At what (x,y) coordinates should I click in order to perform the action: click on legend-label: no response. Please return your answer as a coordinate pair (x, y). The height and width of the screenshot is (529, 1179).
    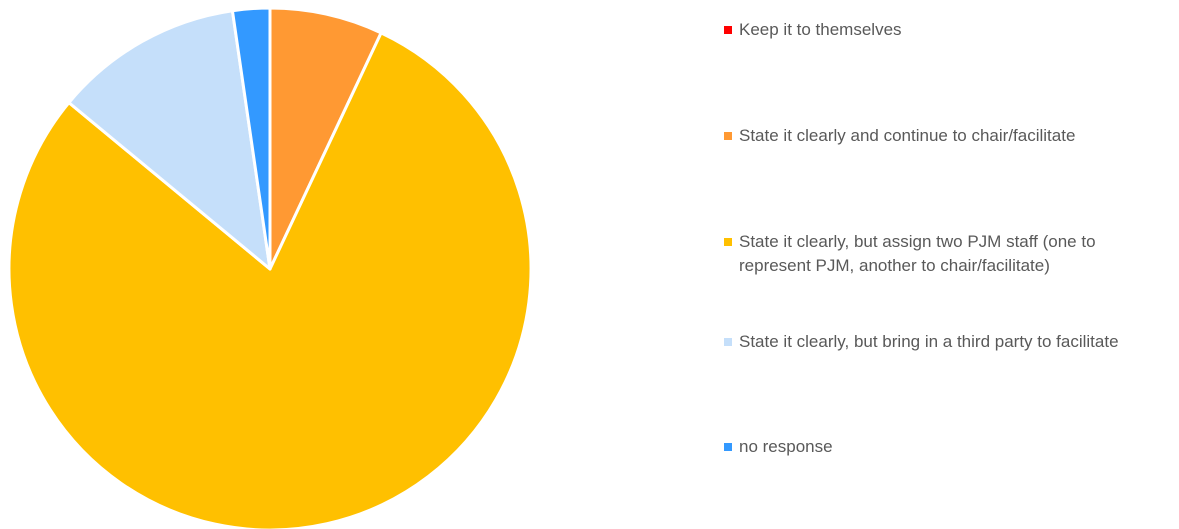
    Looking at the image, I should click on (786, 446).